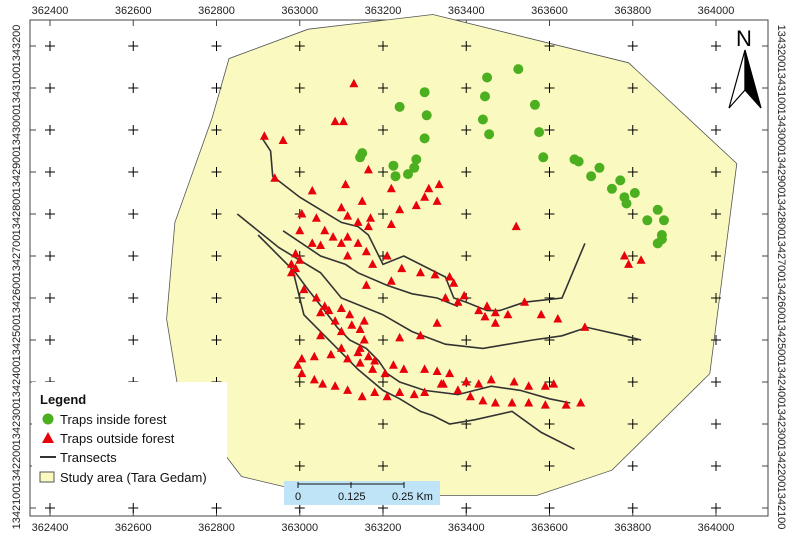  What do you see at coordinates (216, 11) in the screenshot?
I see `x-tick-label-top: 362800` at bounding box center [216, 11].